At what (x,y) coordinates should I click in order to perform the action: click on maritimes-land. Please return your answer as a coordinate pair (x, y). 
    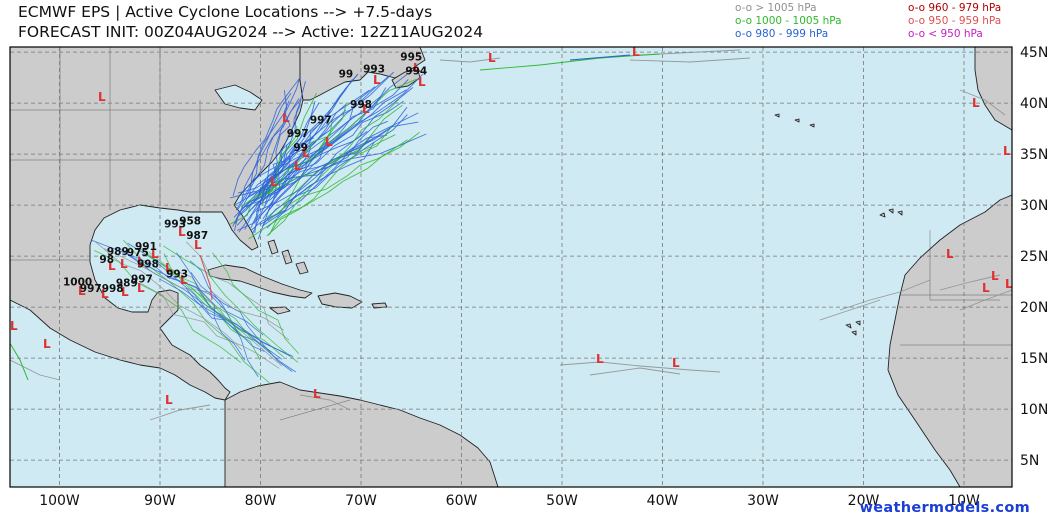
    Looking at the image, I should click on (362, 74).